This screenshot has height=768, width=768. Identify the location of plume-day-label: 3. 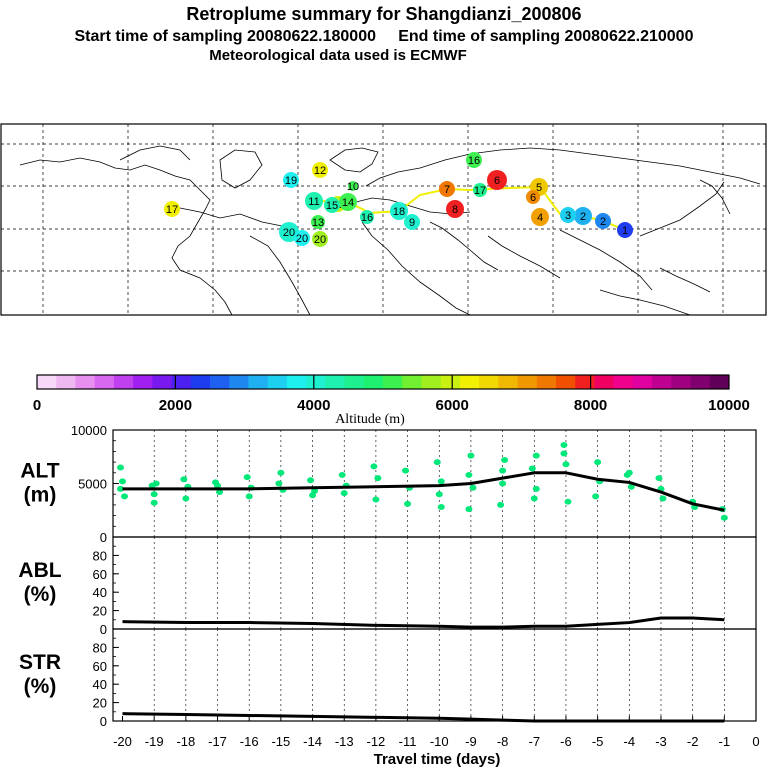
(568, 216).